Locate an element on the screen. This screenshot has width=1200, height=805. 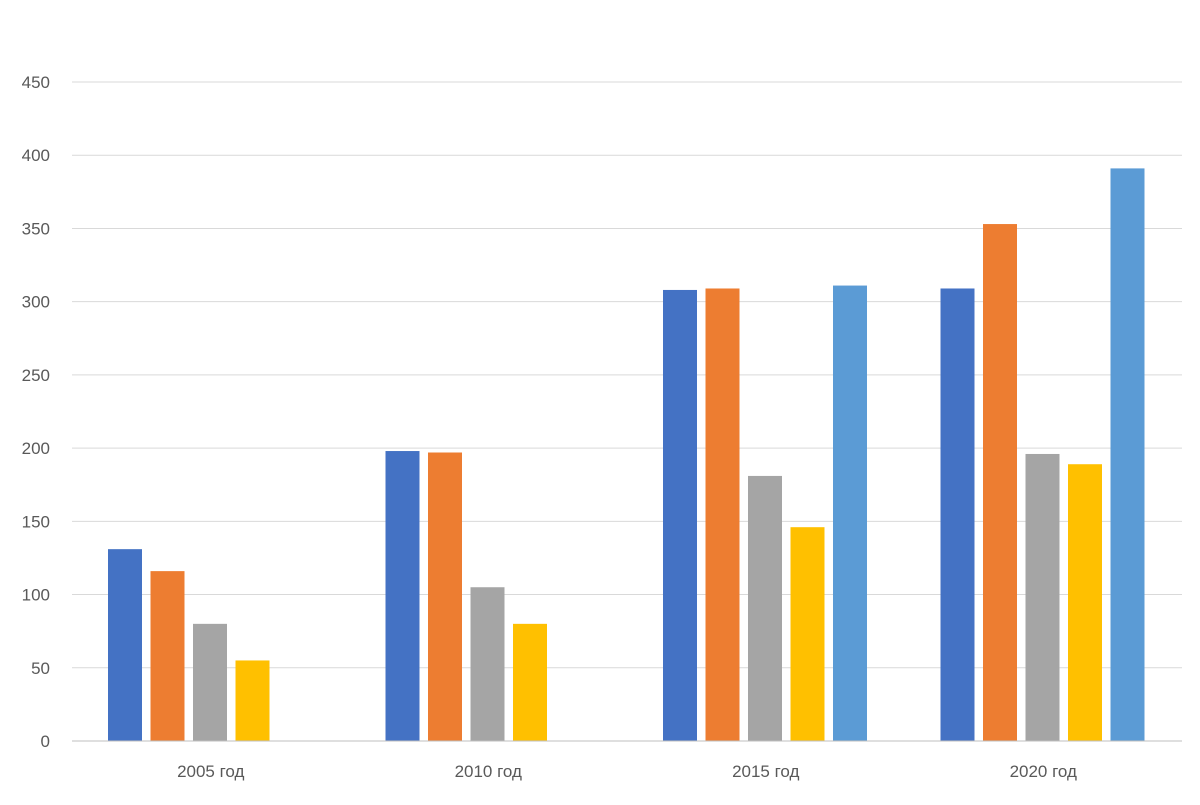
x-tick-label: 2005 год is located at coordinates (210, 771).